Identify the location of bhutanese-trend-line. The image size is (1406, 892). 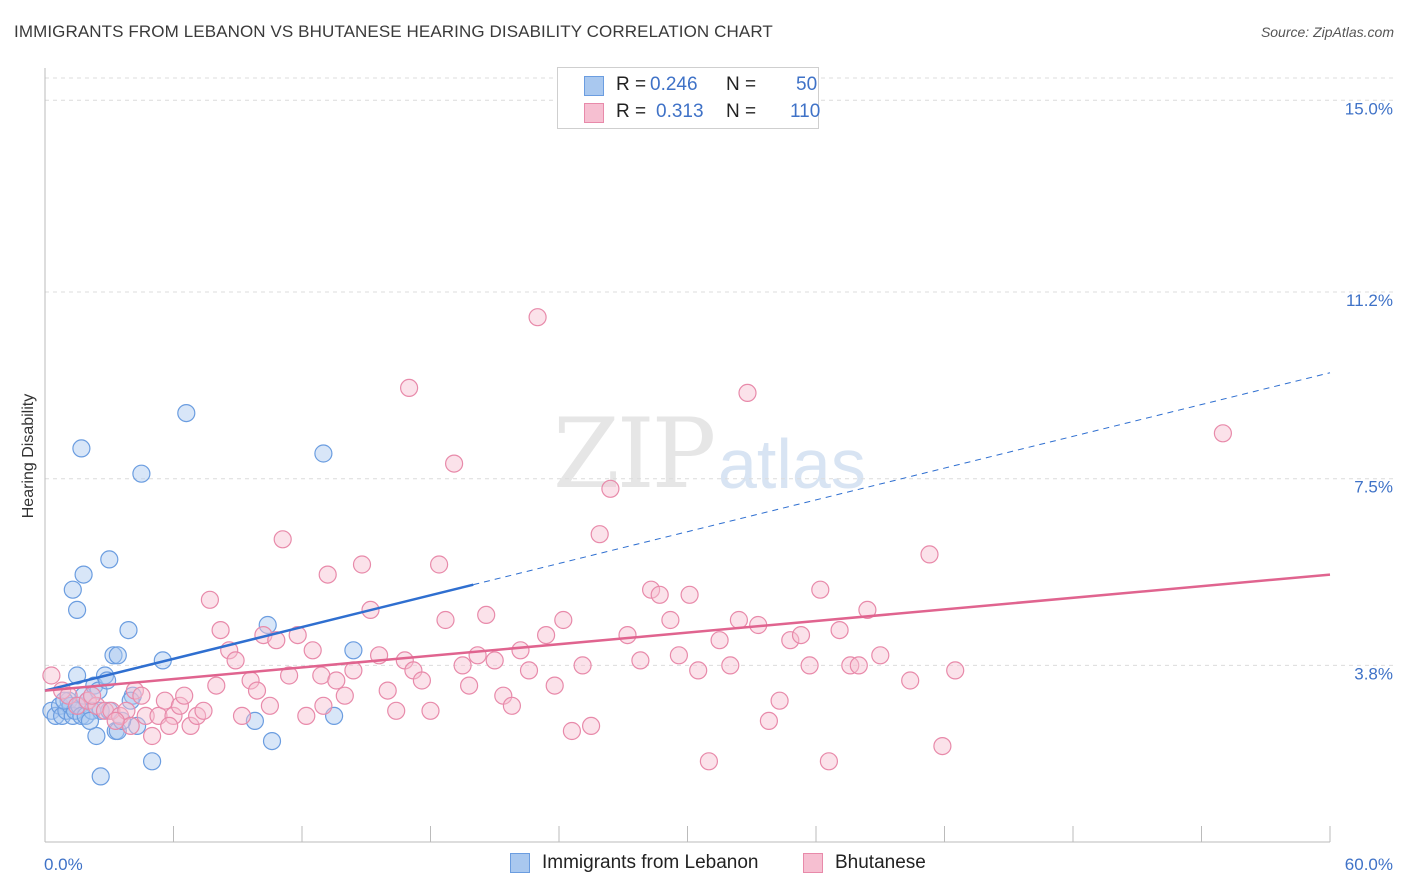
(687, 632).